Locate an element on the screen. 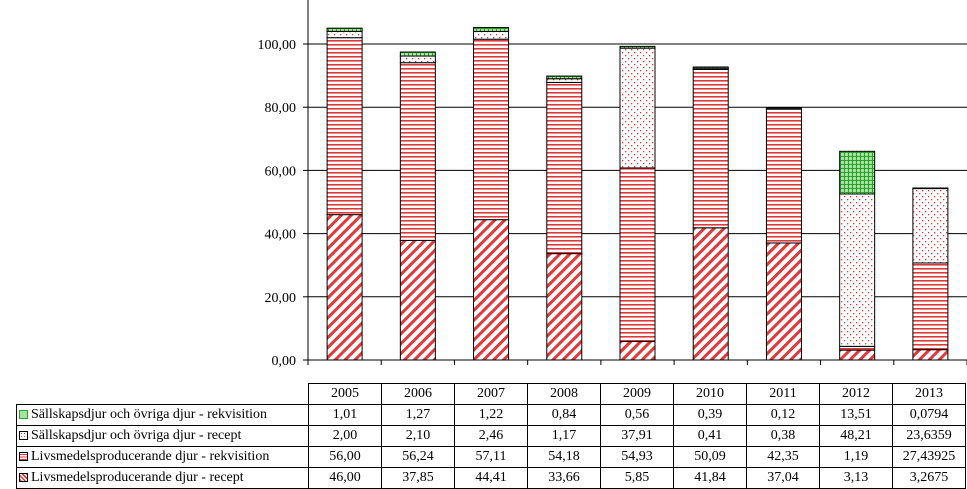 This screenshot has width=967, height=489. x-tick-label: 2011 is located at coordinates (783, 394).